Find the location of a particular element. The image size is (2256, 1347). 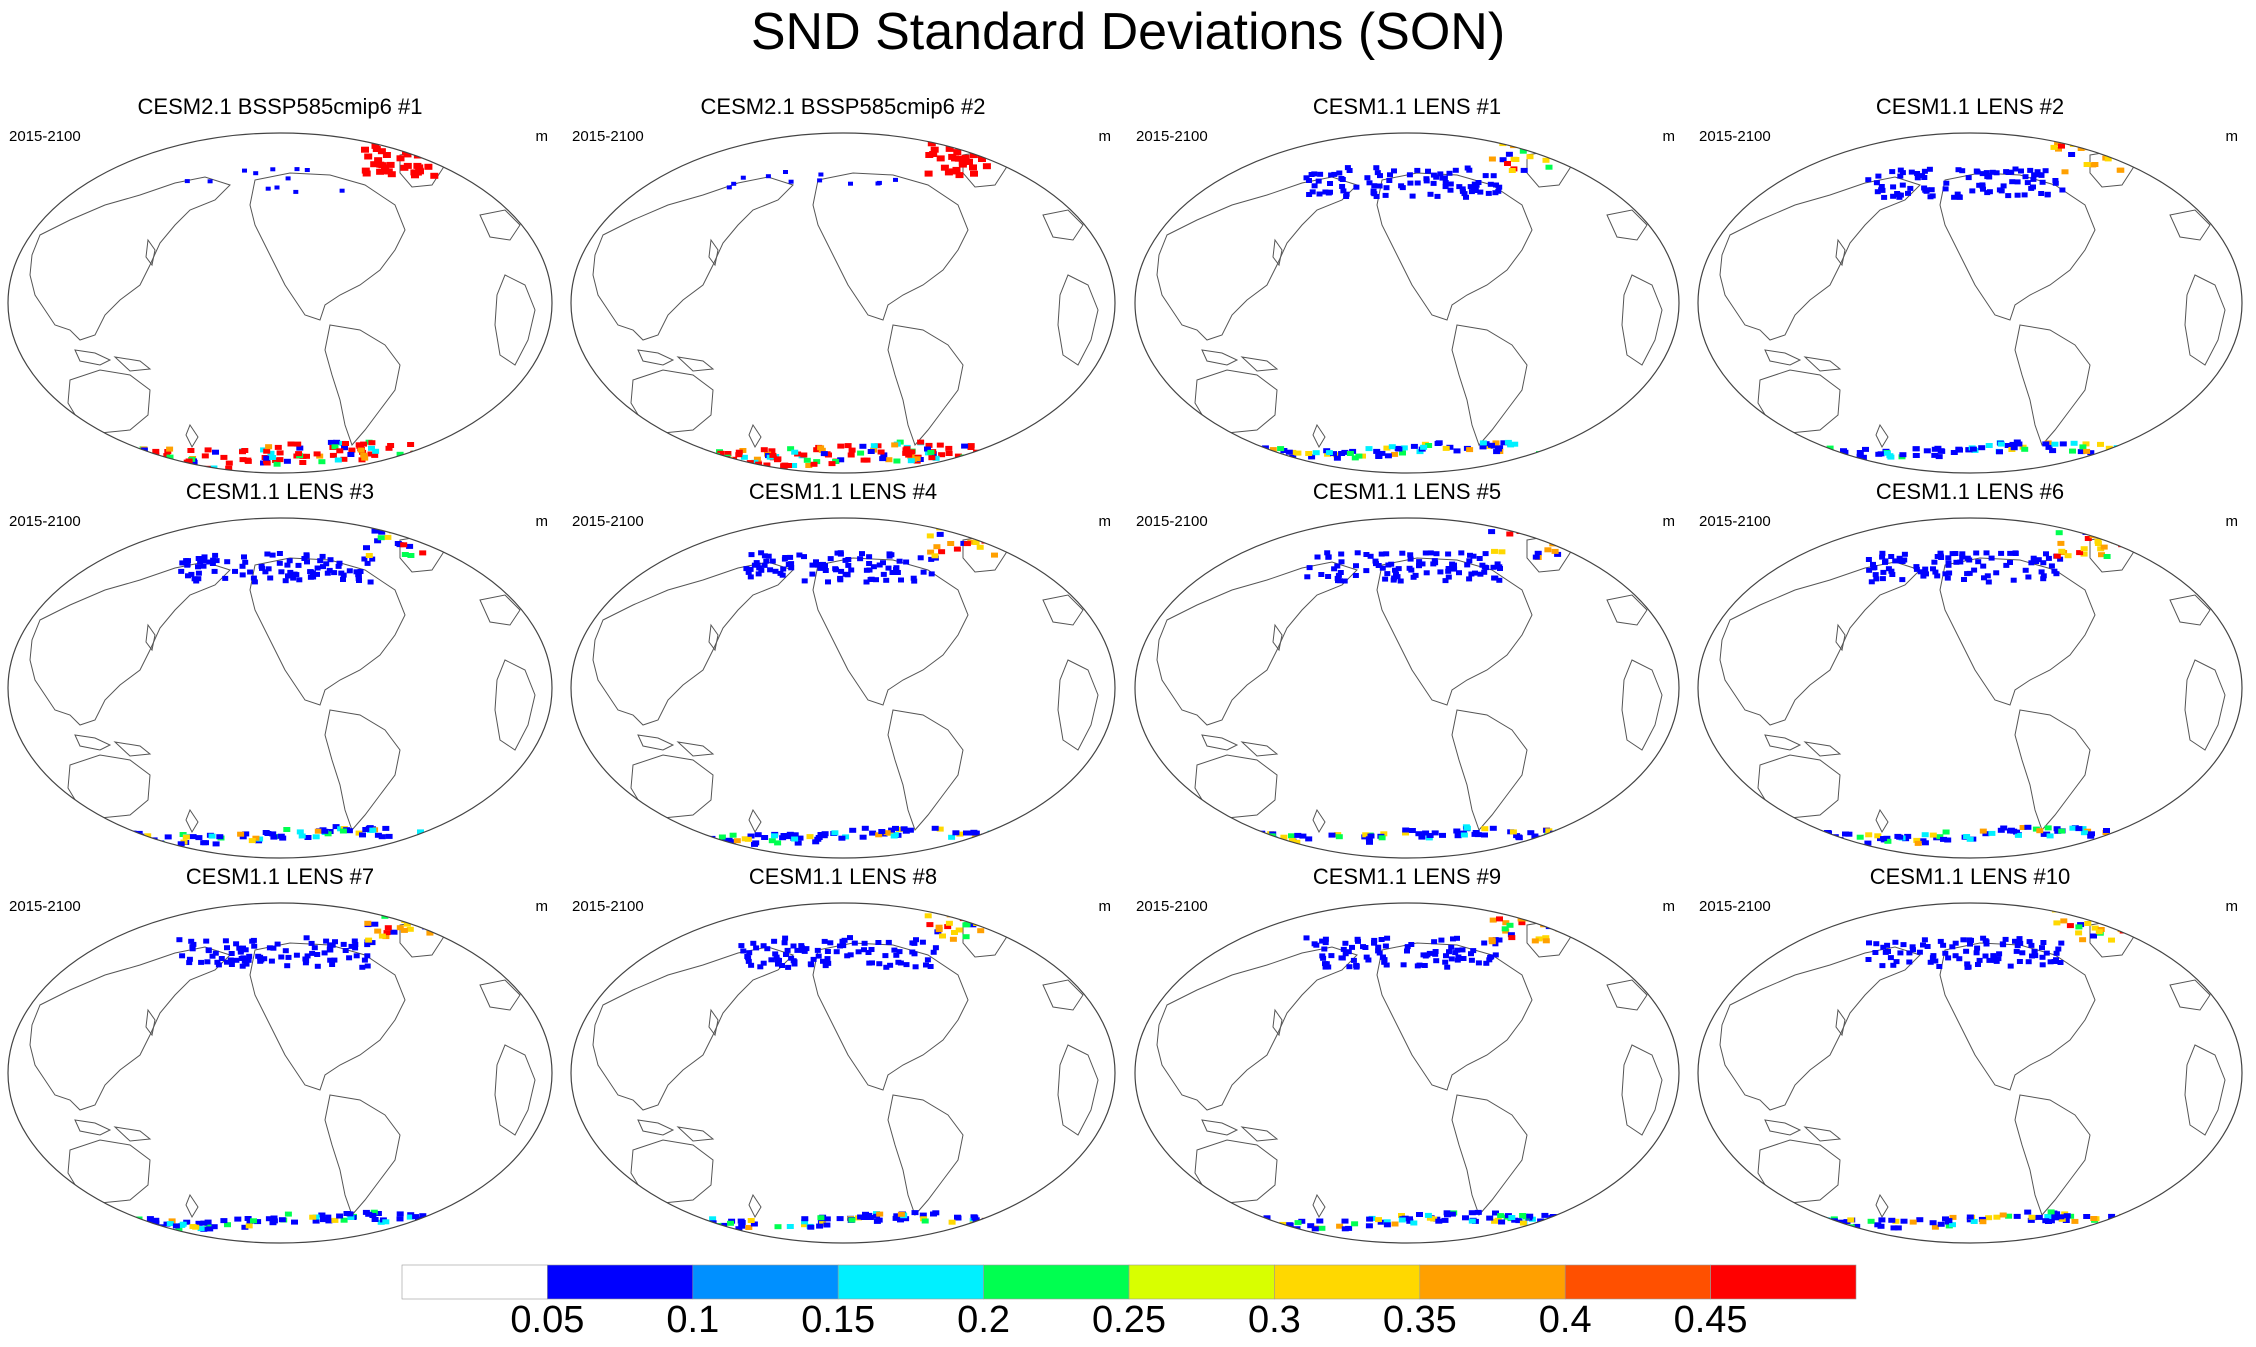

panel-title: CESM1.1 LENS #10 is located at coordinates (1970, 876).